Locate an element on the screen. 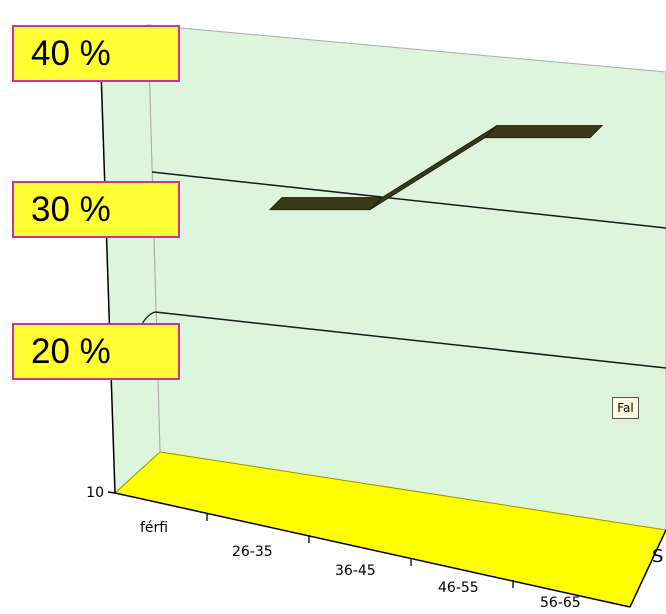 The width and height of the screenshot is (666, 614). y-tick-label-10: 10 is located at coordinates (95, 493).